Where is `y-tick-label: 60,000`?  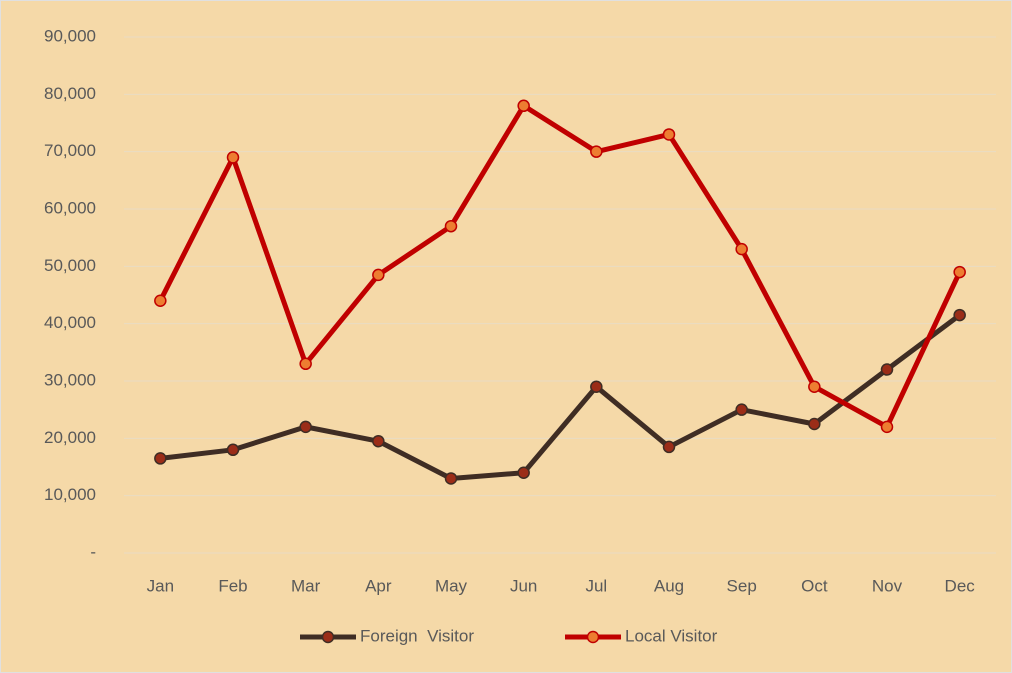
y-tick-label: 60,000 is located at coordinates (70, 207).